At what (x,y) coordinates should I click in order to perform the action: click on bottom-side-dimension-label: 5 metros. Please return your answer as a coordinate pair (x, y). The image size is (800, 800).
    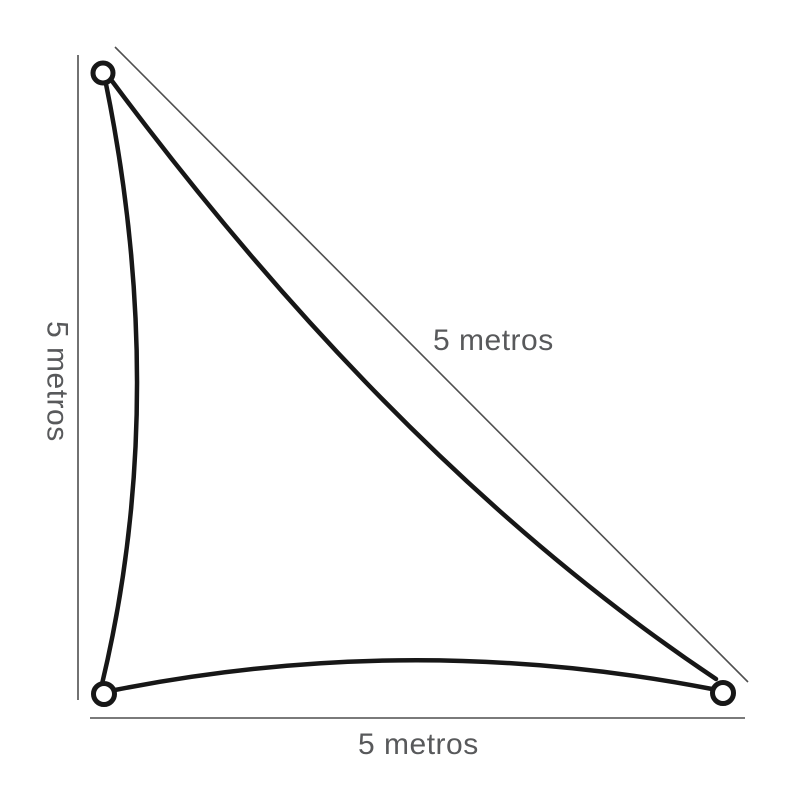
    Looking at the image, I should click on (418, 744).